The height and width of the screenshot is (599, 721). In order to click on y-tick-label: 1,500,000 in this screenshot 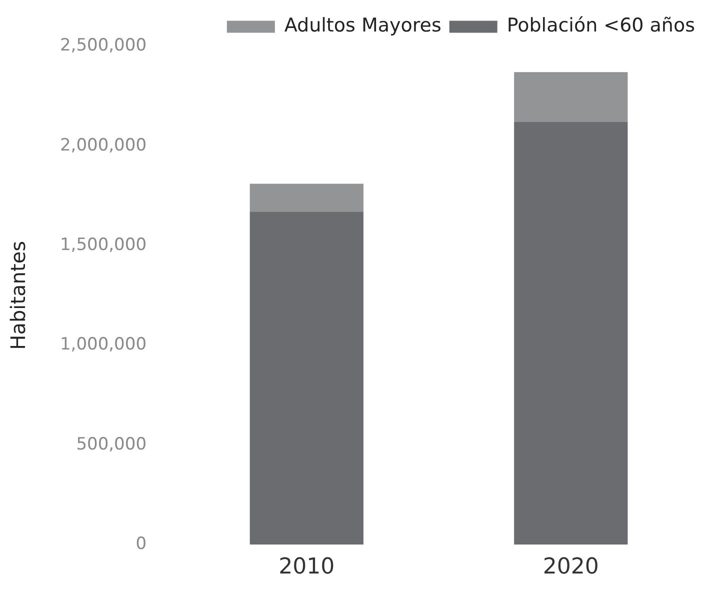, I will do `click(103, 244)`.